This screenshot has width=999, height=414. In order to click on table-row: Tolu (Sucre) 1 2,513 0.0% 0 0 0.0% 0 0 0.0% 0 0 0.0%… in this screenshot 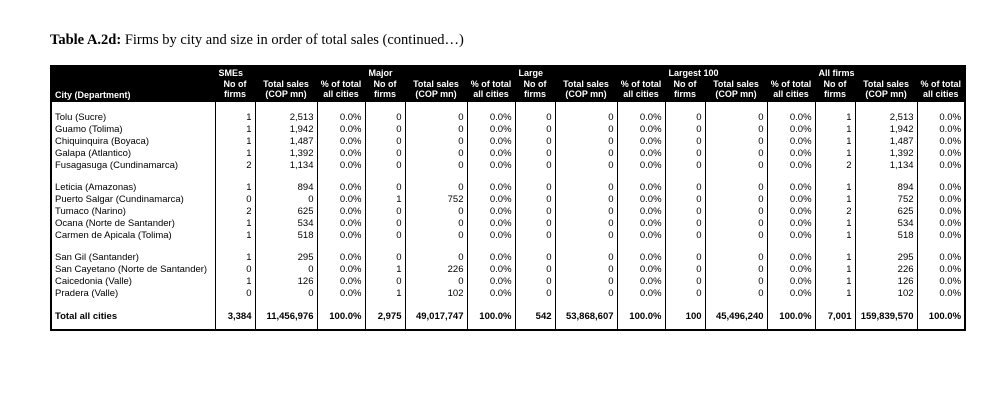, I will do `click(508, 117)`.